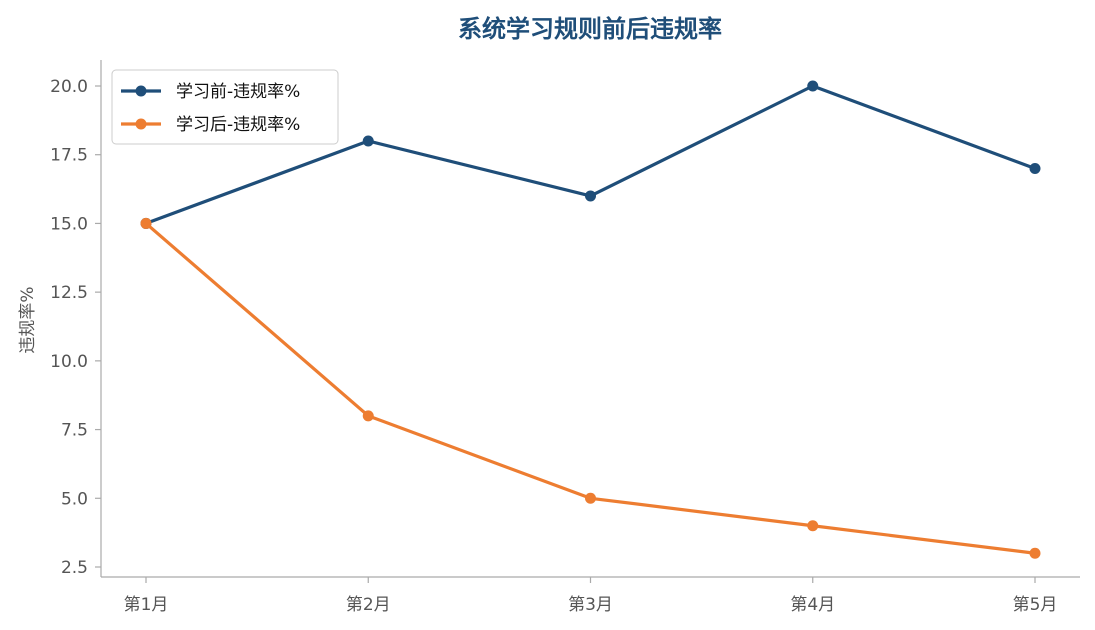 Image resolution: width=1095 pixels, height=630 pixels. What do you see at coordinates (74, 568) in the screenshot?
I see `y-tick-label: 2.5` at bounding box center [74, 568].